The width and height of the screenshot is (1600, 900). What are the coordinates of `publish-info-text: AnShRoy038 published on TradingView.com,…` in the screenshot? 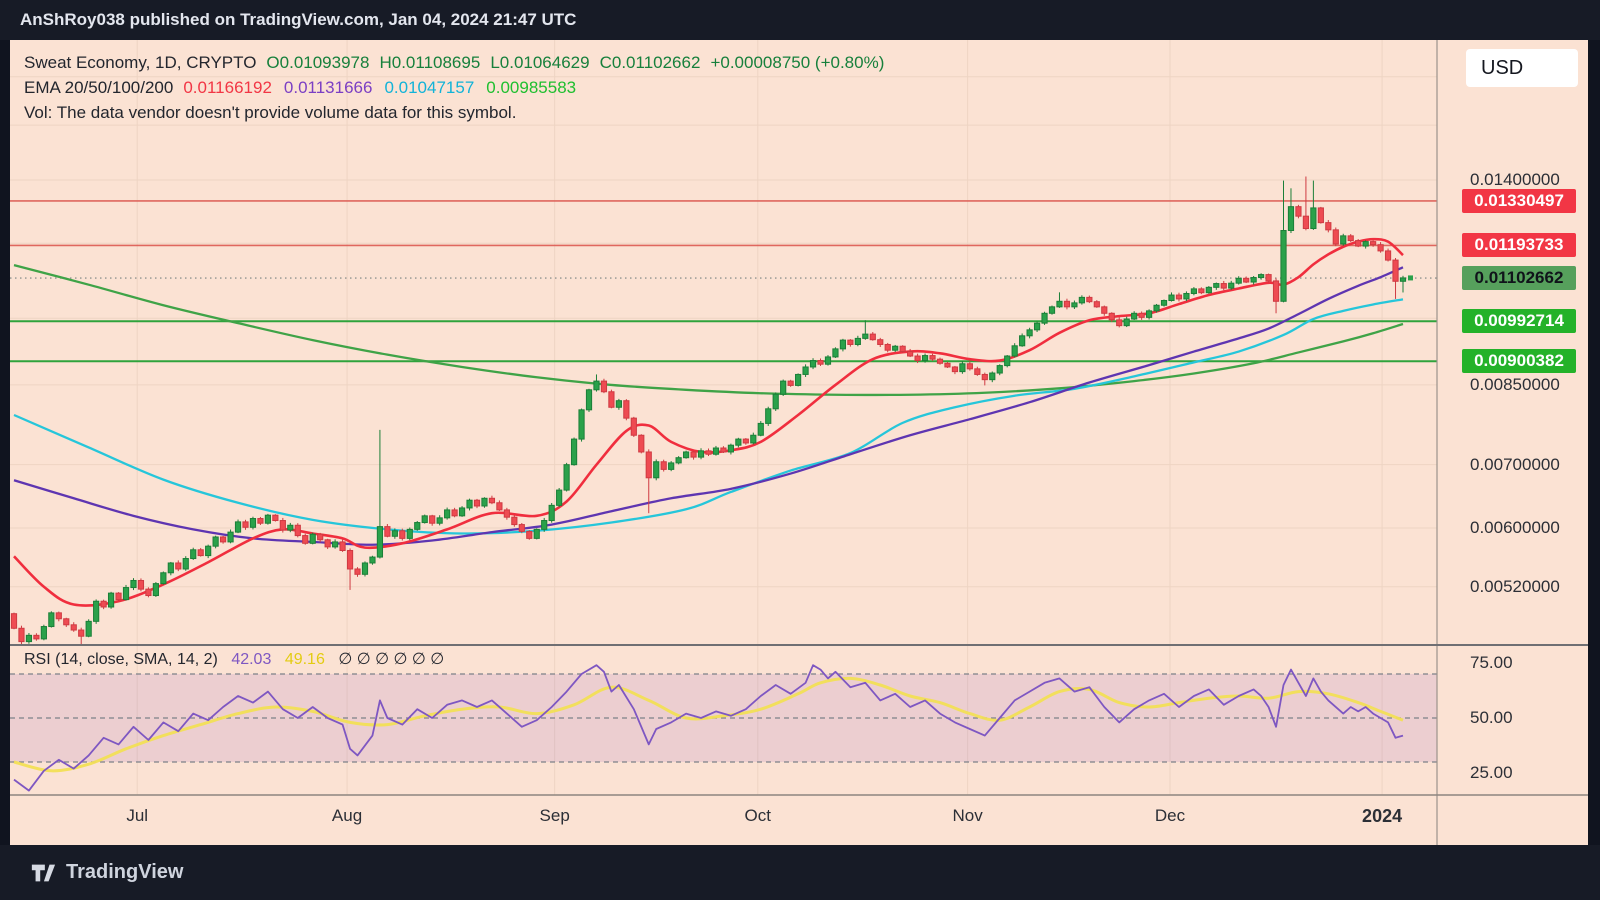 It's located at (298, 19).